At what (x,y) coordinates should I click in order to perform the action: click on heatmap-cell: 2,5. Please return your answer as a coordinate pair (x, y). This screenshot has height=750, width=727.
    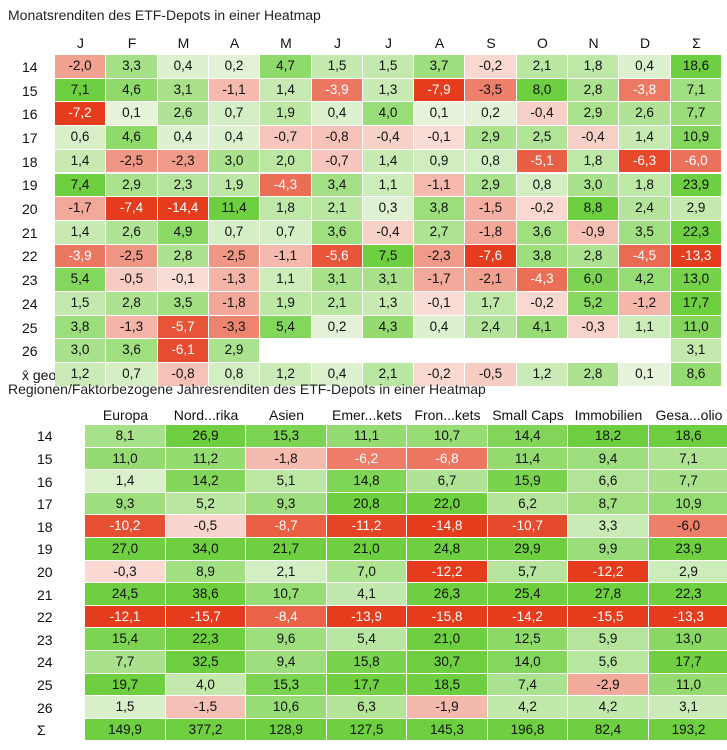
    Looking at the image, I should click on (542, 138).